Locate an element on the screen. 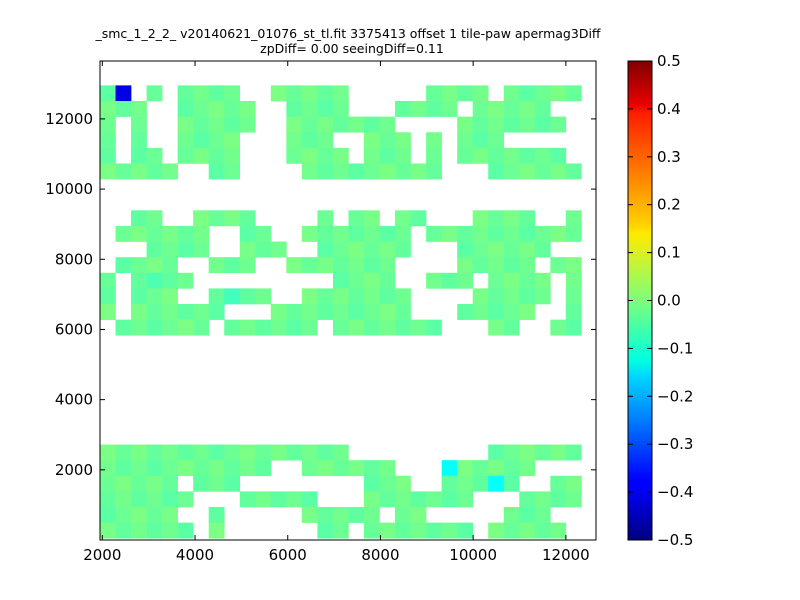 The image size is (800, 600). colorbar-tick-label: 0.2 is located at coordinates (669, 205).